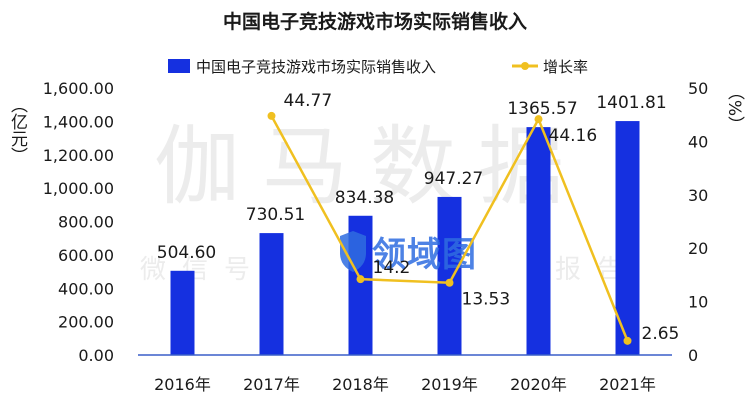  Describe the element at coordinates (353, 251) in the screenshot. I see `shield-icon` at that location.